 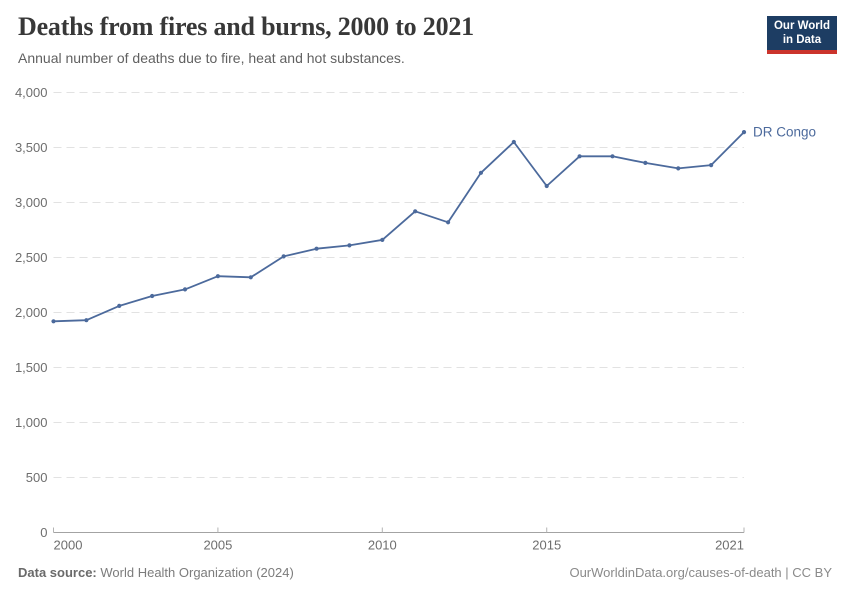 What do you see at coordinates (784, 132) in the screenshot?
I see `series-label-dr-congo: DR Congo` at bounding box center [784, 132].